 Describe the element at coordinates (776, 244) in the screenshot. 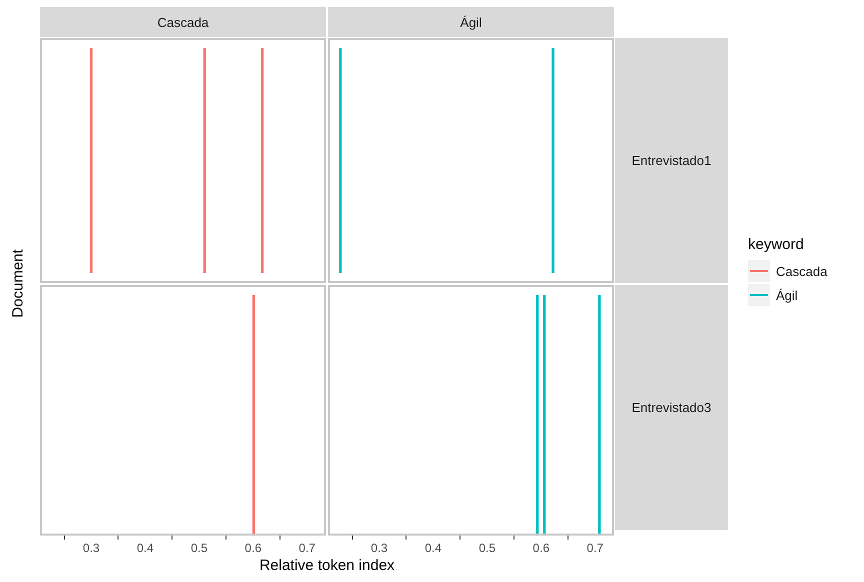

I see `legend-title: keyword` at that location.